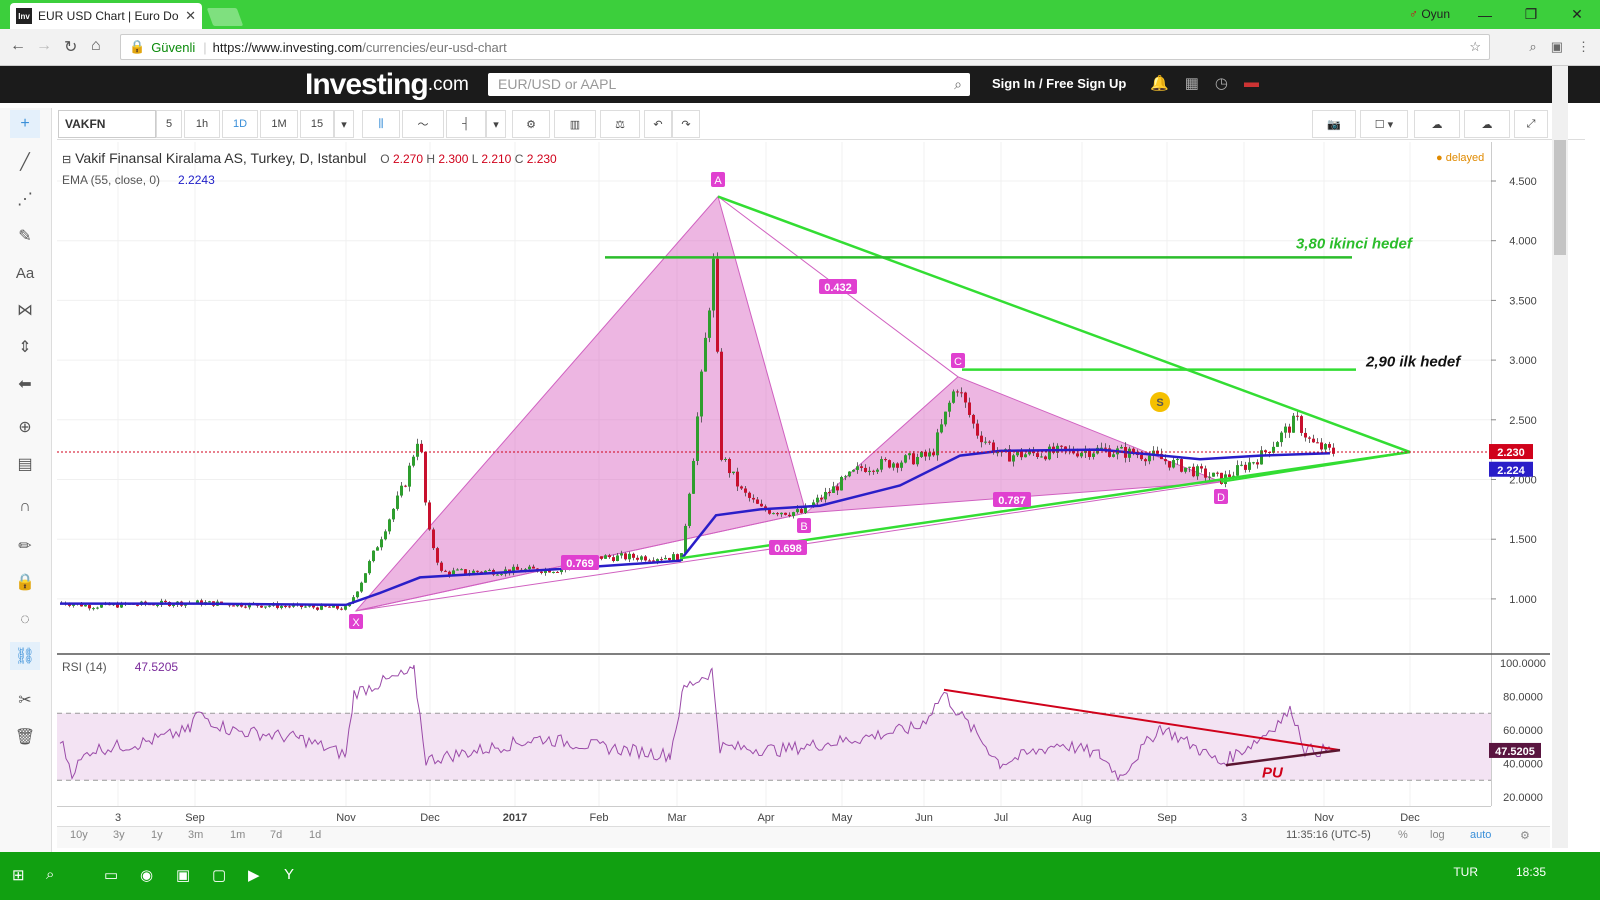 The image size is (1600, 900). I want to click on app-icon: ▢, so click(219, 875).